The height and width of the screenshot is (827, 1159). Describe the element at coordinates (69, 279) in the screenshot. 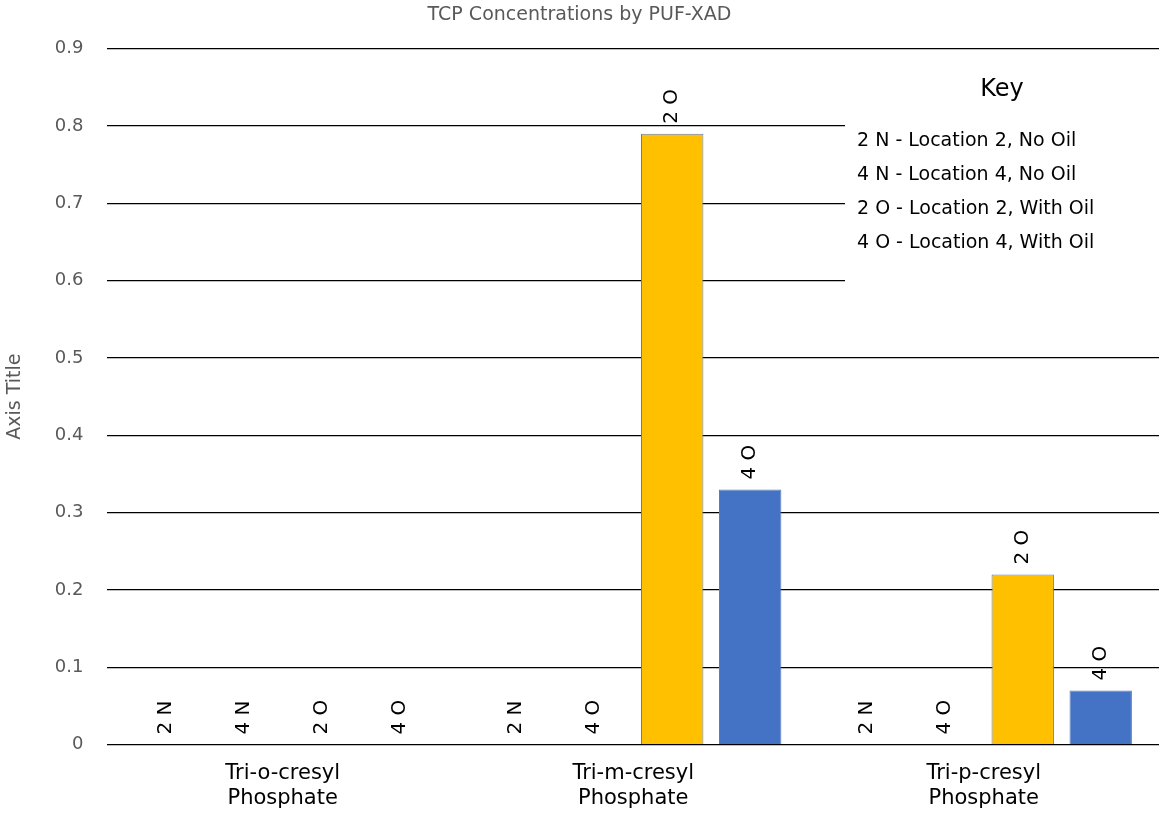

I see `y-tick-label: 0.6` at that location.